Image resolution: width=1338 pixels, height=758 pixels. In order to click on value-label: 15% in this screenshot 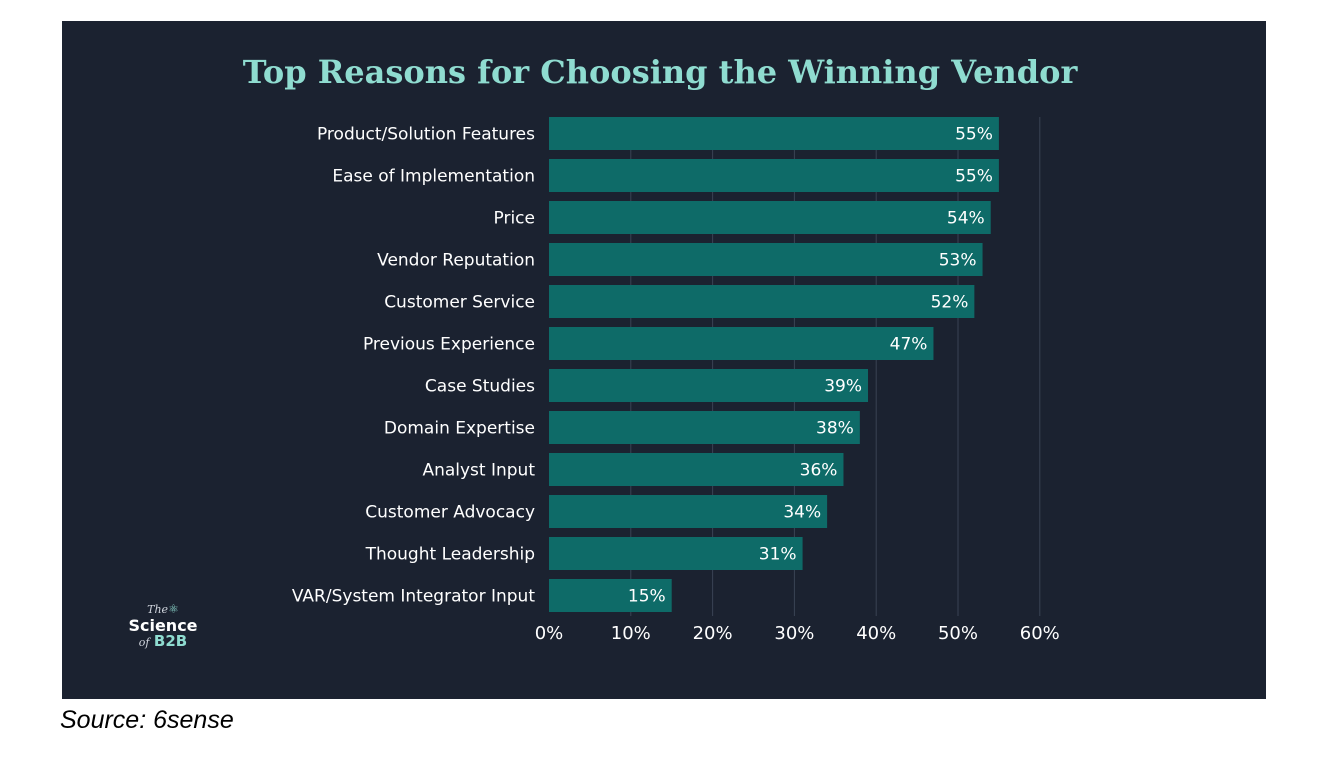, I will do `click(647, 597)`.